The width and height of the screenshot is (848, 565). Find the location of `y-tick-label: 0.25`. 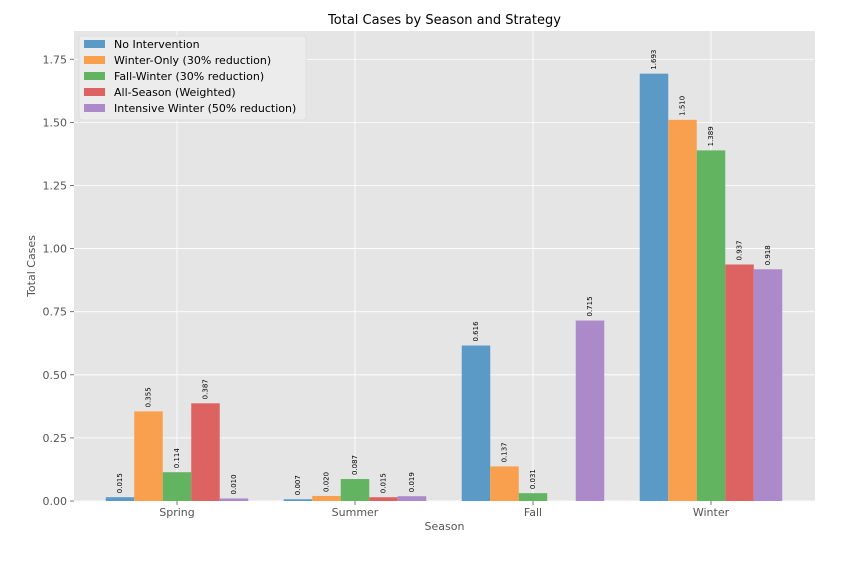

y-tick-label: 0.25 is located at coordinates (55, 438).